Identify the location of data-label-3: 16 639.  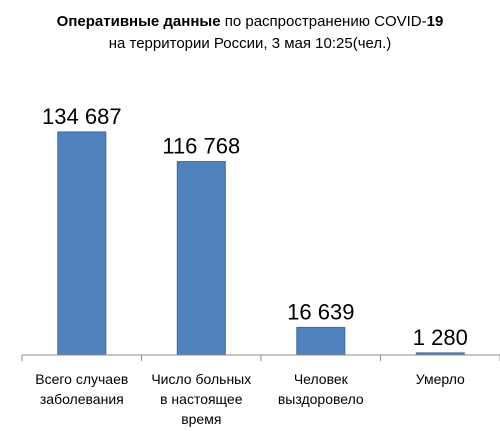
(320, 311).